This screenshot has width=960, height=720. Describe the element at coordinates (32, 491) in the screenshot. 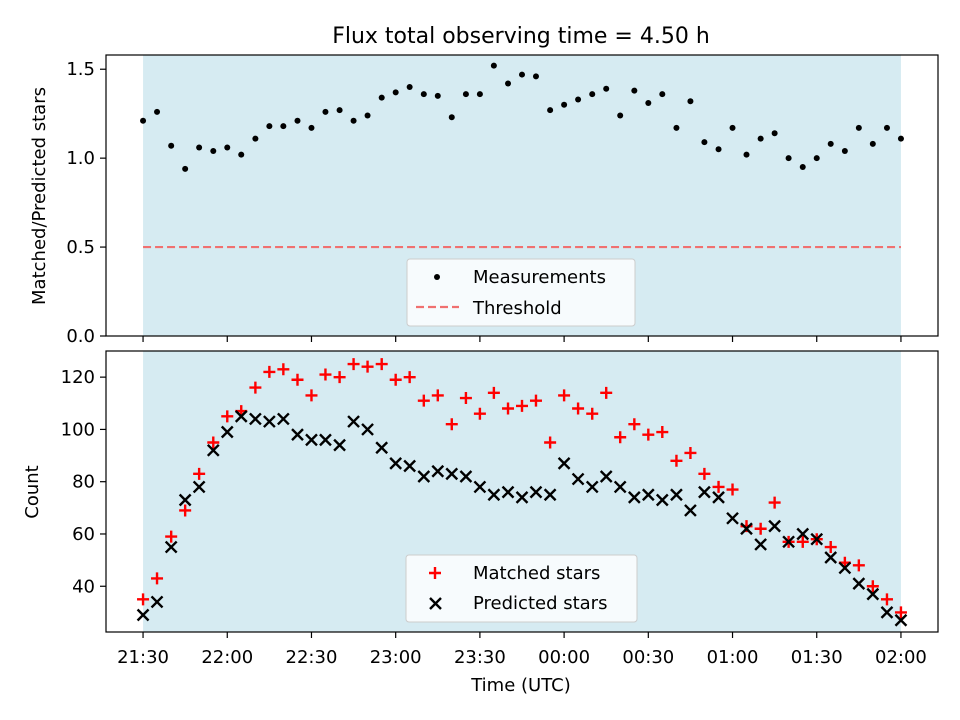

I see `bottom-y-axis-label: Count` at that location.